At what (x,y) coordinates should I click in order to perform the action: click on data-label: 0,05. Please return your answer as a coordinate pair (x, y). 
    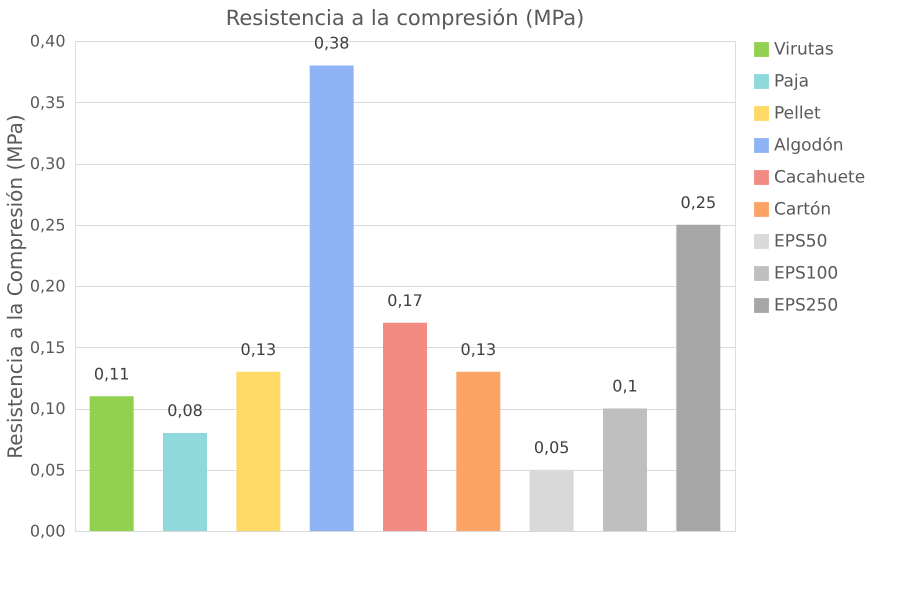
    Looking at the image, I should click on (552, 447).